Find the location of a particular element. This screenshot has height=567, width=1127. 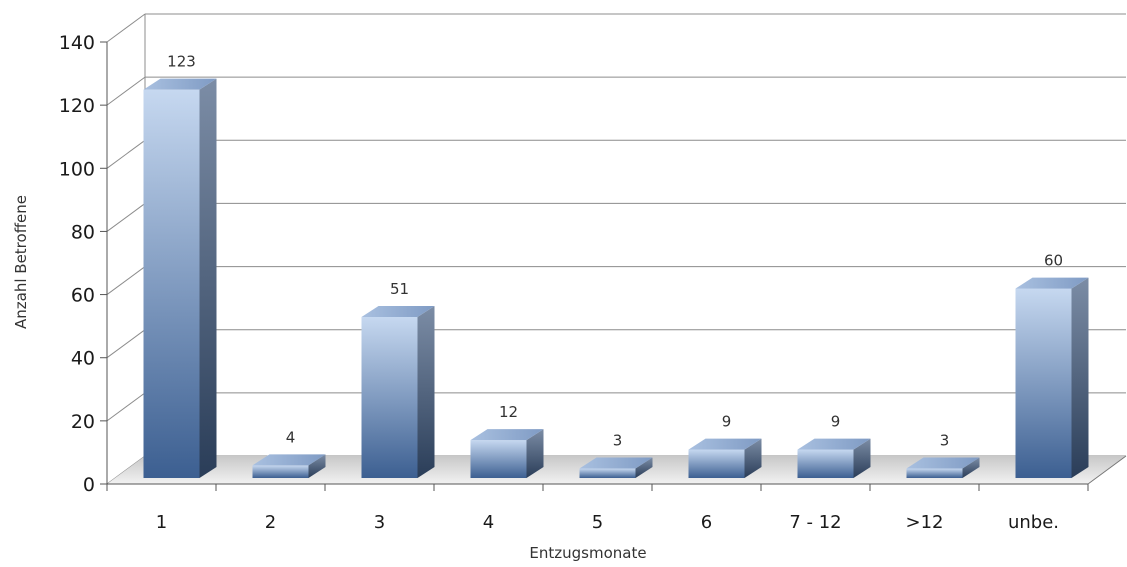

data-label: 4 is located at coordinates (291, 437).